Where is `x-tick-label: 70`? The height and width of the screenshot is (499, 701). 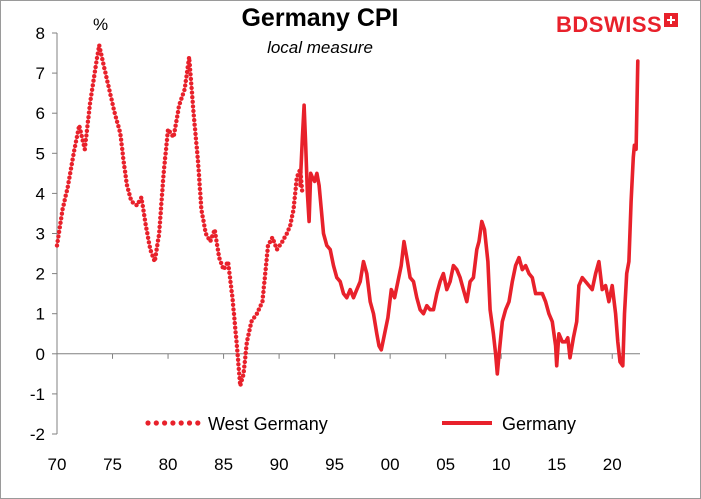
x-tick-label: 70 is located at coordinates (57, 464).